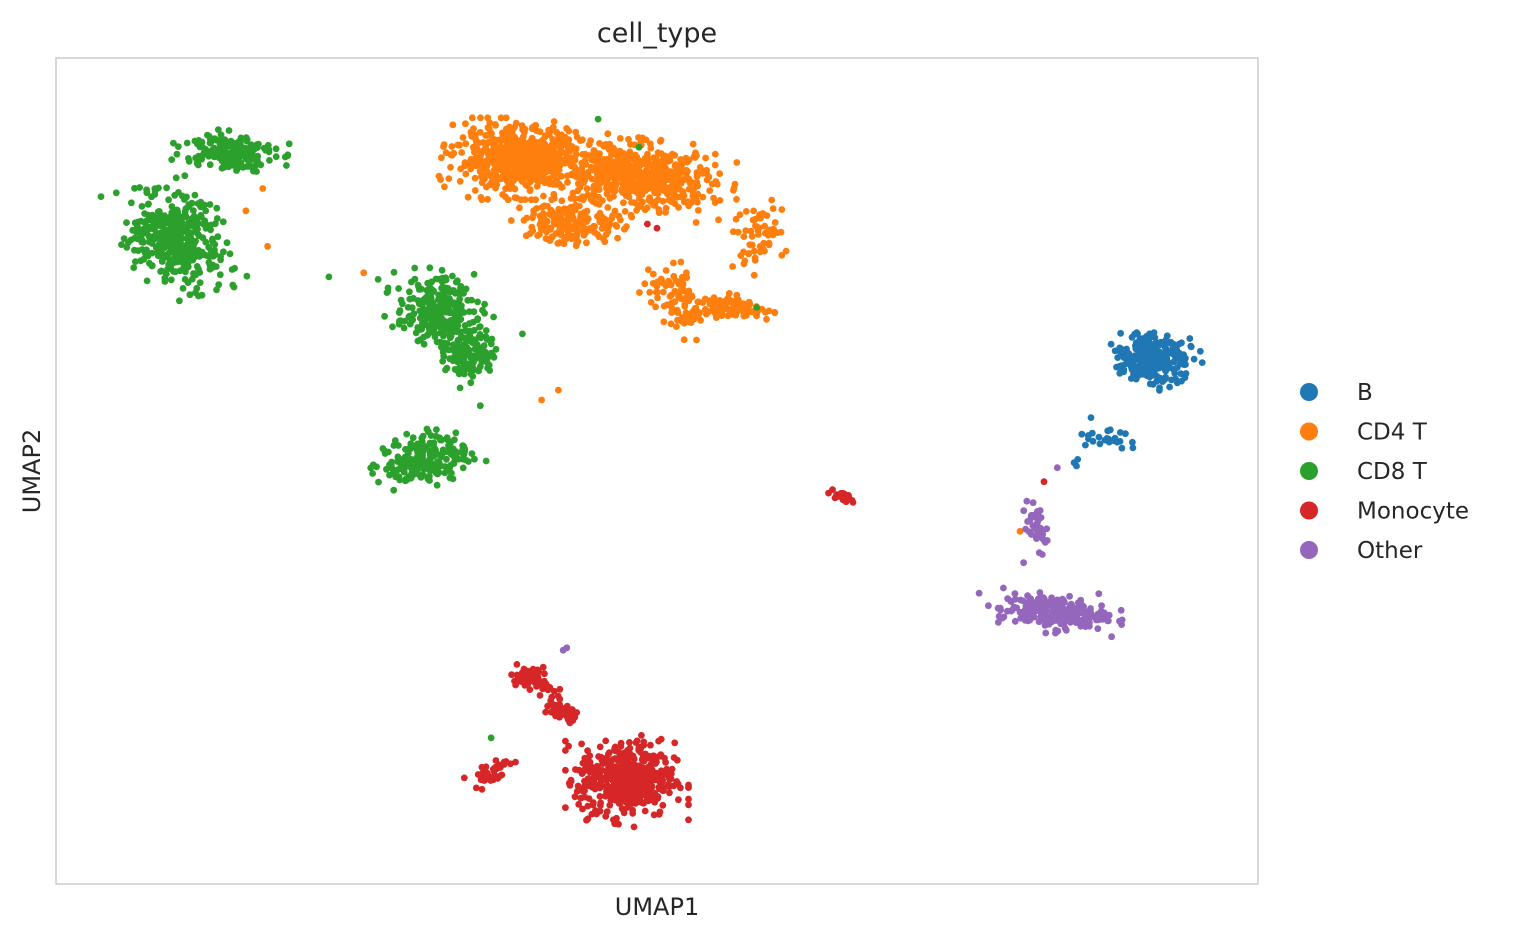 This screenshot has width=1516, height=940. What do you see at coordinates (1392, 433) in the screenshot?
I see `legend-label-cd4-t: CD4 T` at bounding box center [1392, 433].